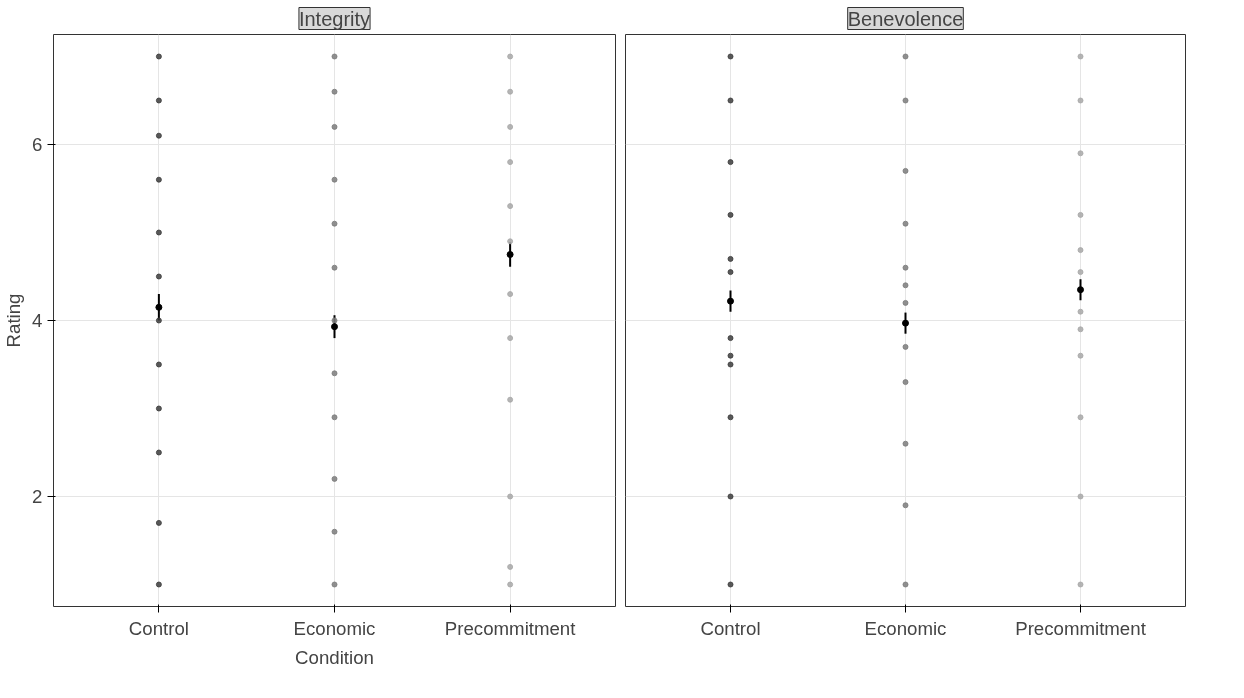 The height and width of the screenshot is (698, 1244). Describe the element at coordinates (37, 320) in the screenshot. I see `y-tick-label: 4` at that location.